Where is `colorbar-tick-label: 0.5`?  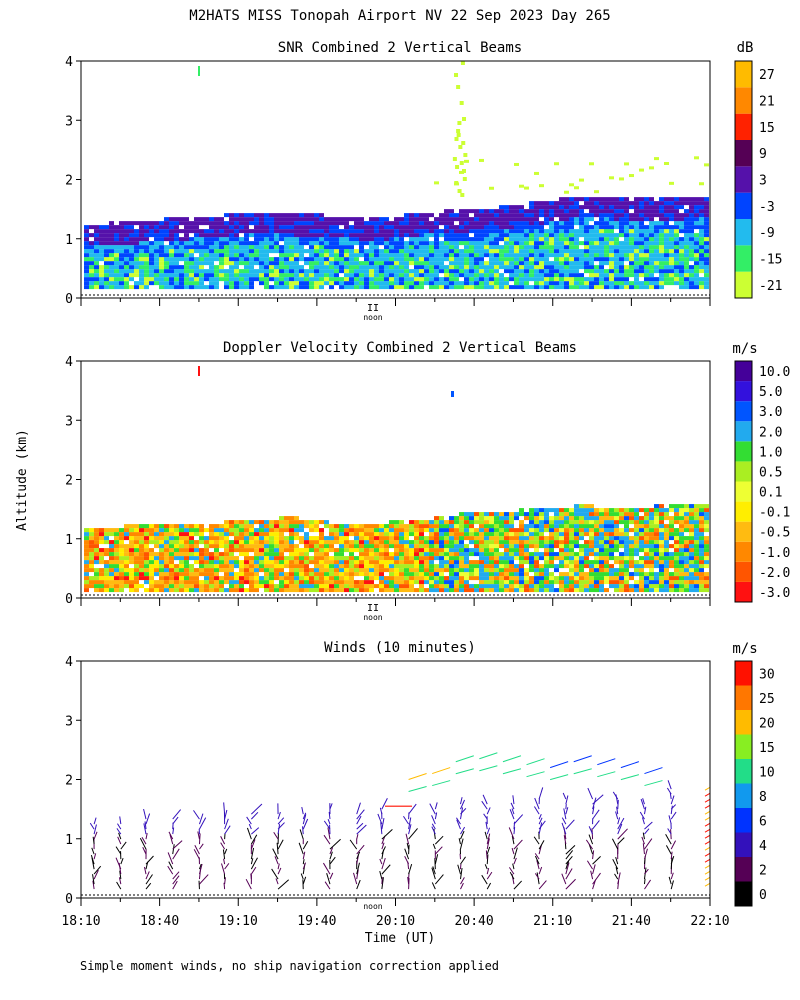 colorbar-tick-label: 0.5 is located at coordinates (770, 472).